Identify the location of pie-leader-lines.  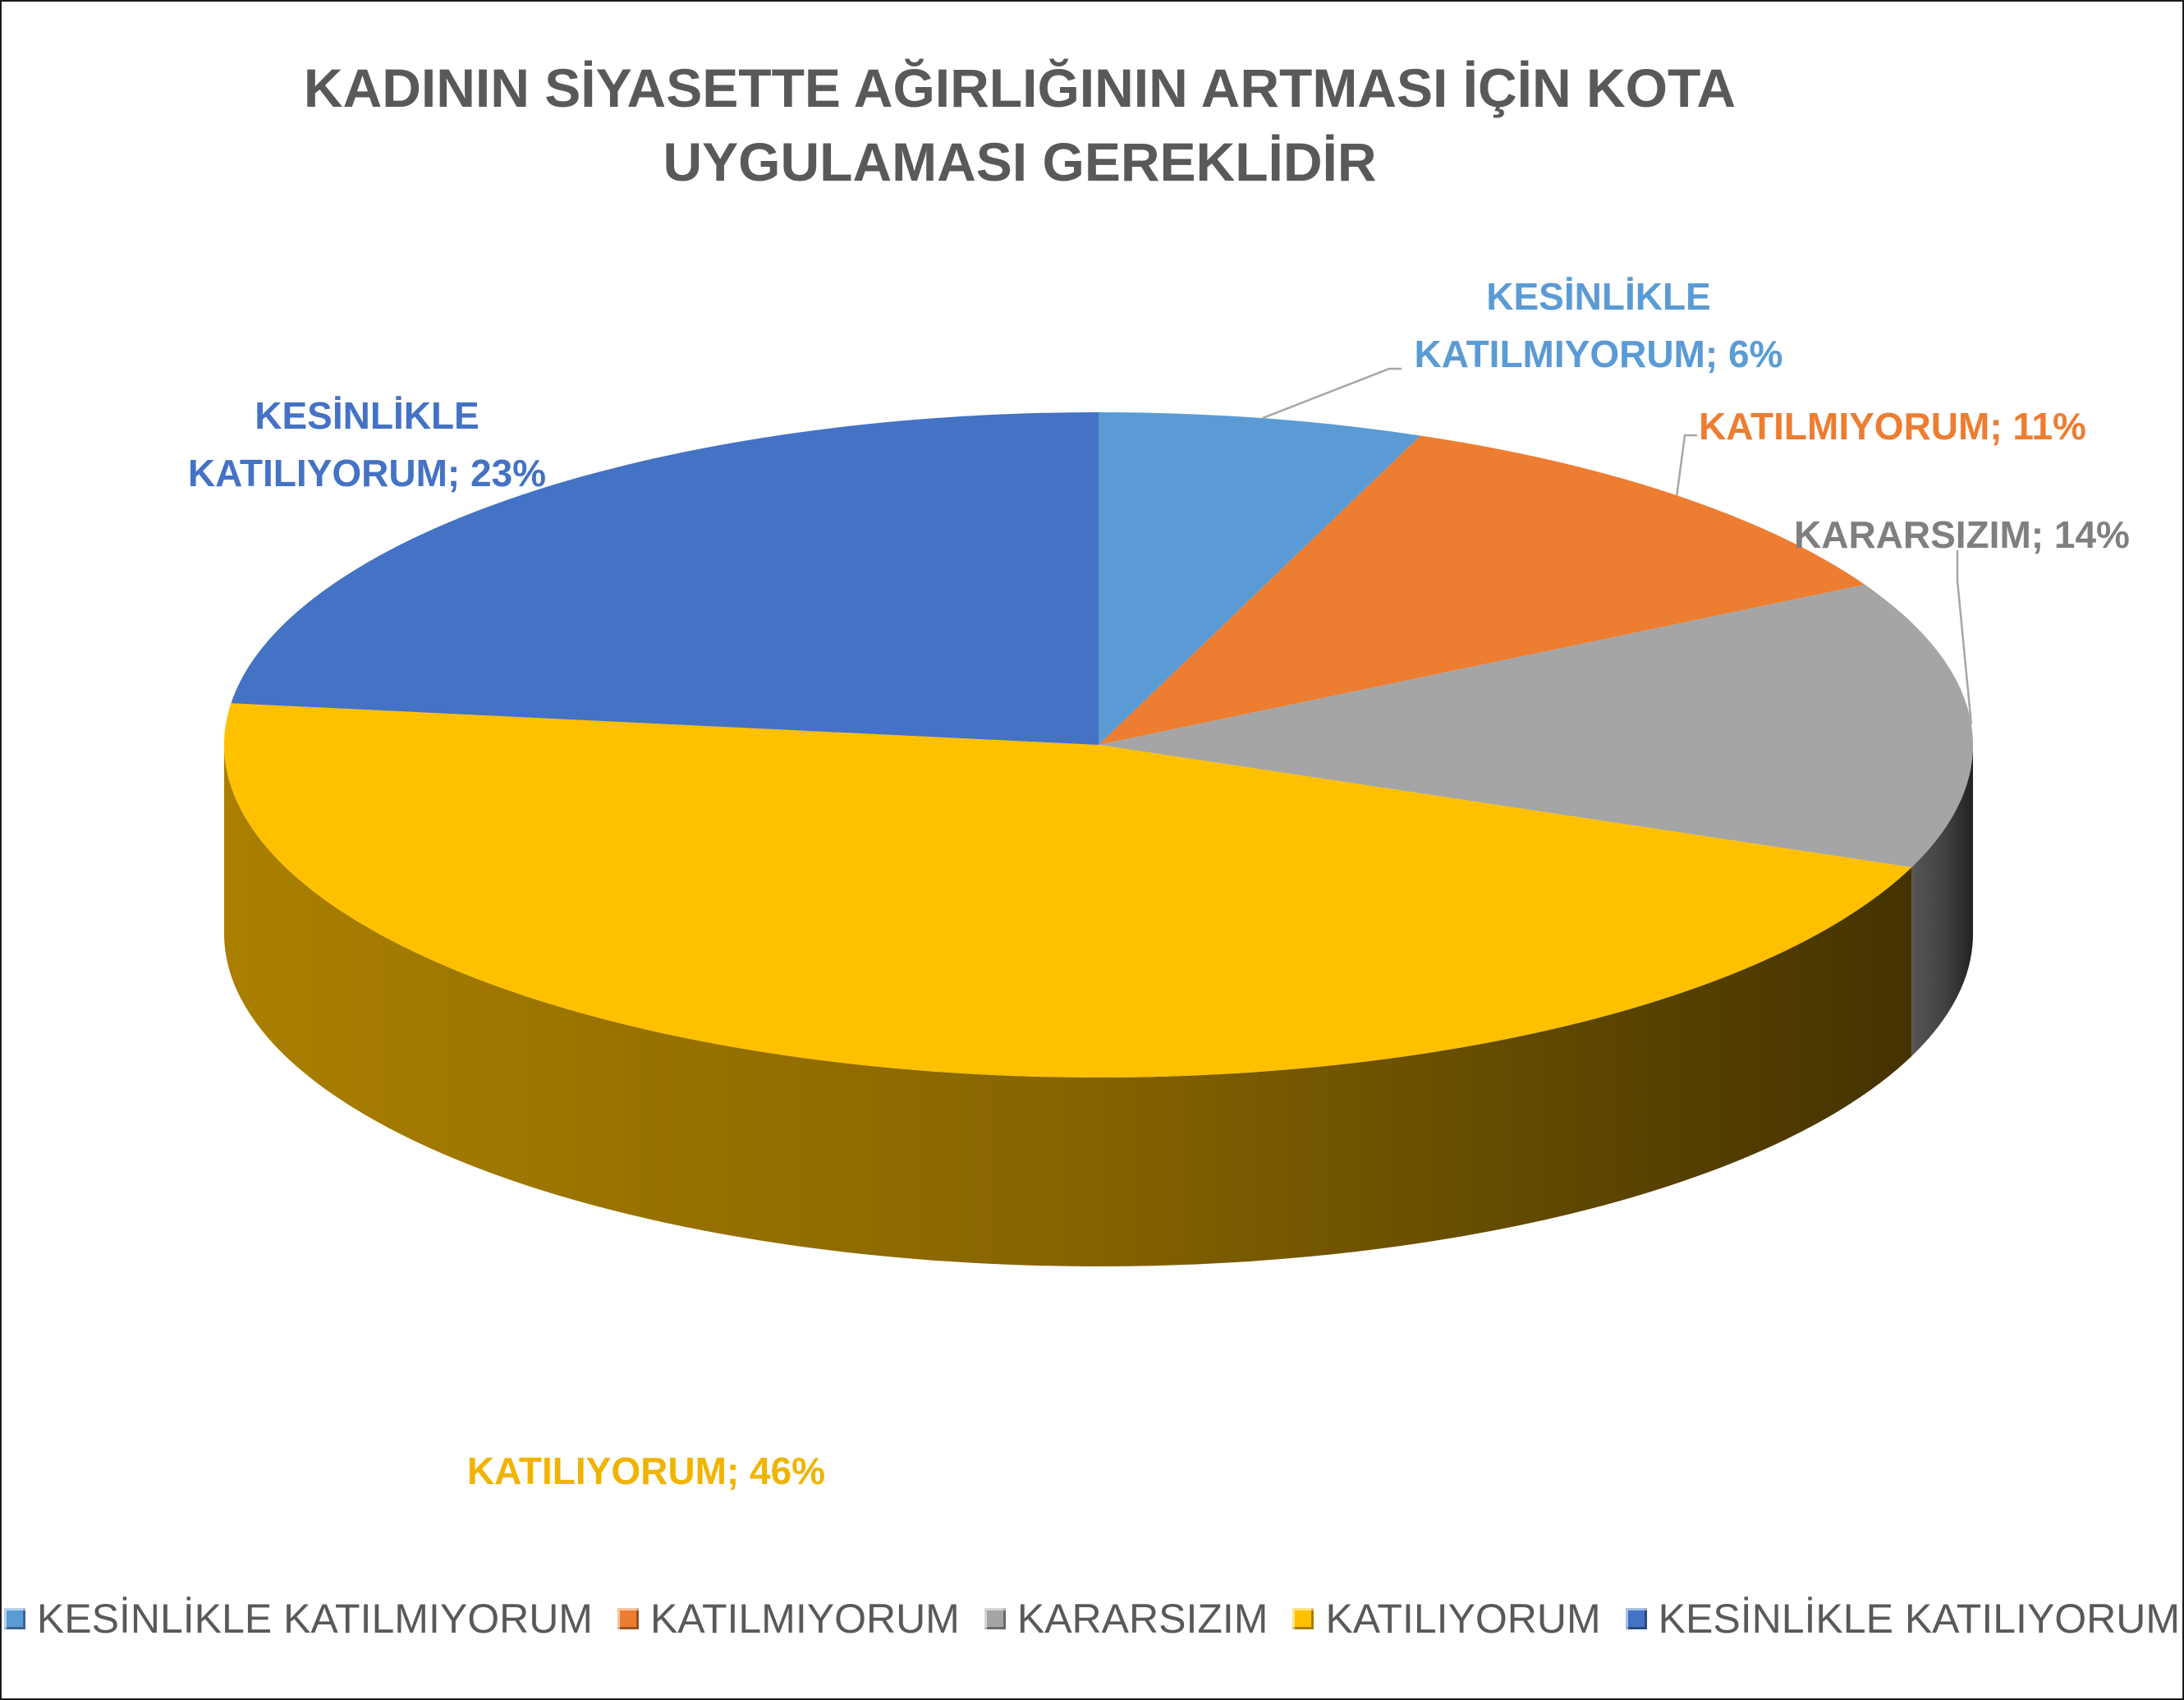
(1617, 545).